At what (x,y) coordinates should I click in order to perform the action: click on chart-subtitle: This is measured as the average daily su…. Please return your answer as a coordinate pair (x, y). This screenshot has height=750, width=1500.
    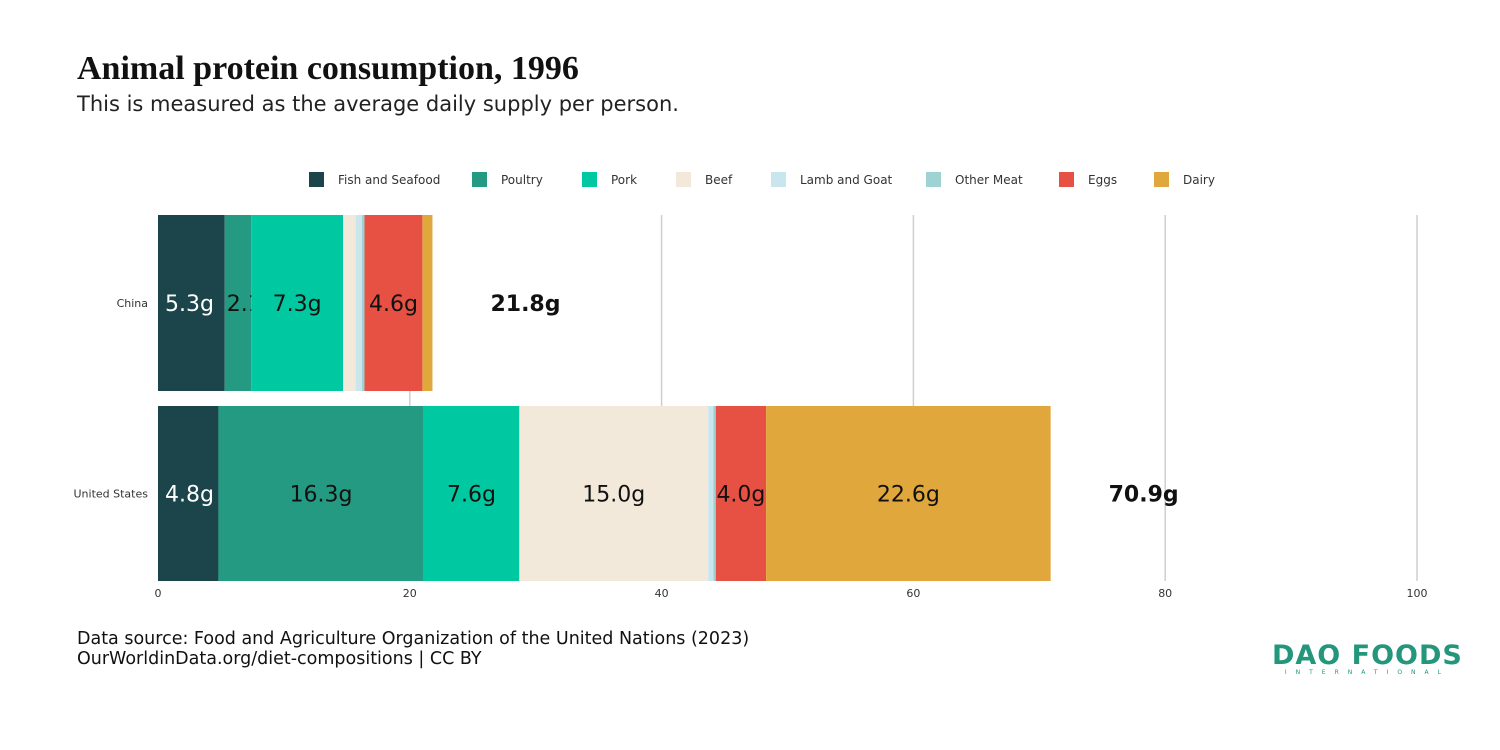
    Looking at the image, I should click on (378, 104).